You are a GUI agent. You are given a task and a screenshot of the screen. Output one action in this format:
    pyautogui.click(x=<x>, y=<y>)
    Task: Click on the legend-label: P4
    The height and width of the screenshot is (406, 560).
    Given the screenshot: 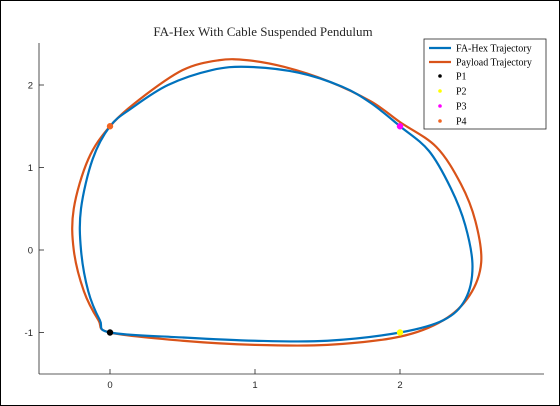 What is the action you would take?
    pyautogui.click(x=461, y=122)
    